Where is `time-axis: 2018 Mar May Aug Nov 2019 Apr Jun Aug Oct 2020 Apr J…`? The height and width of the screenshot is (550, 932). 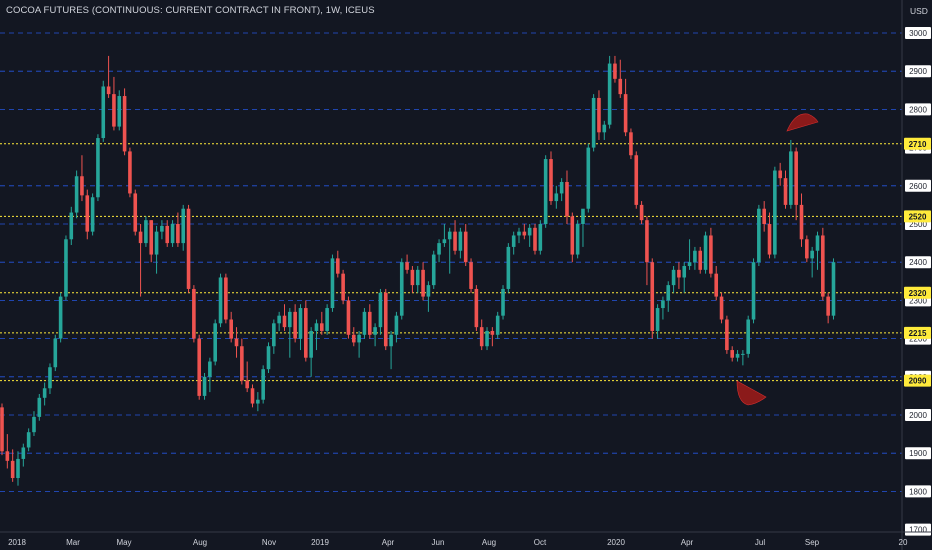
time-axis: 2018 Mar May Aug Nov 2019 Apr Jun Aug Oct 2020 Apr J… is located at coordinates (466, 539).